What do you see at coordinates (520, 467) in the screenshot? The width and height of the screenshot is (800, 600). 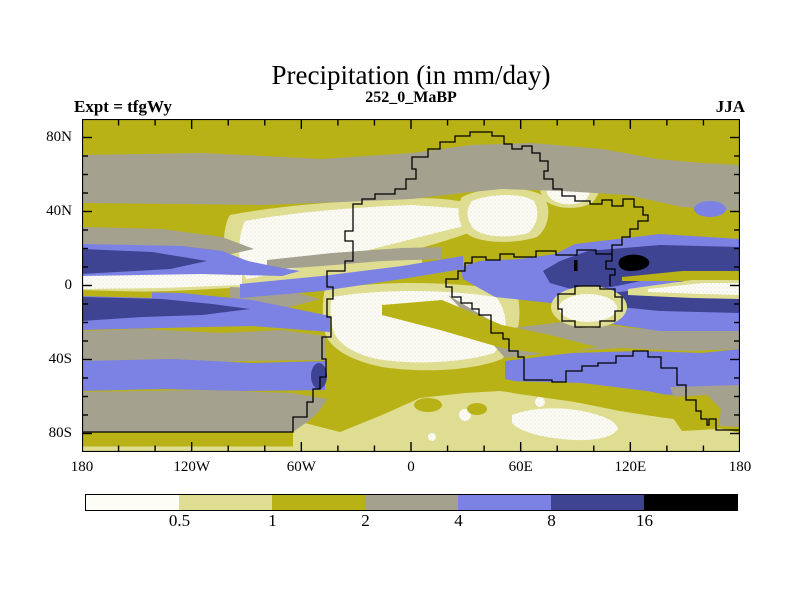 I see `x-tick-label: 60E` at bounding box center [520, 467].